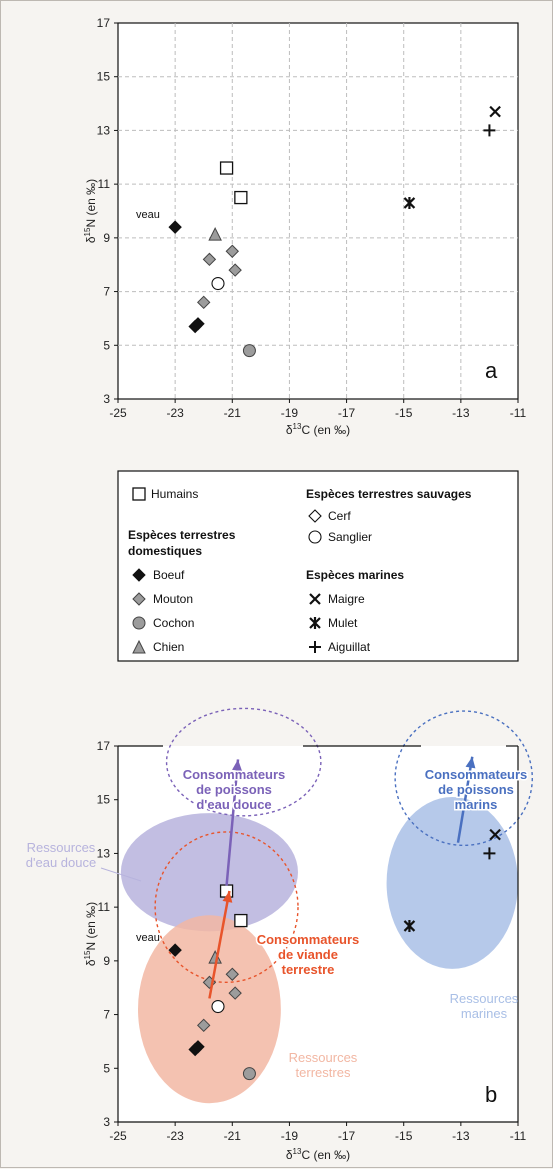  Describe the element at coordinates (484, 998) in the screenshot. I see `region-label-line: Ressources` at that location.